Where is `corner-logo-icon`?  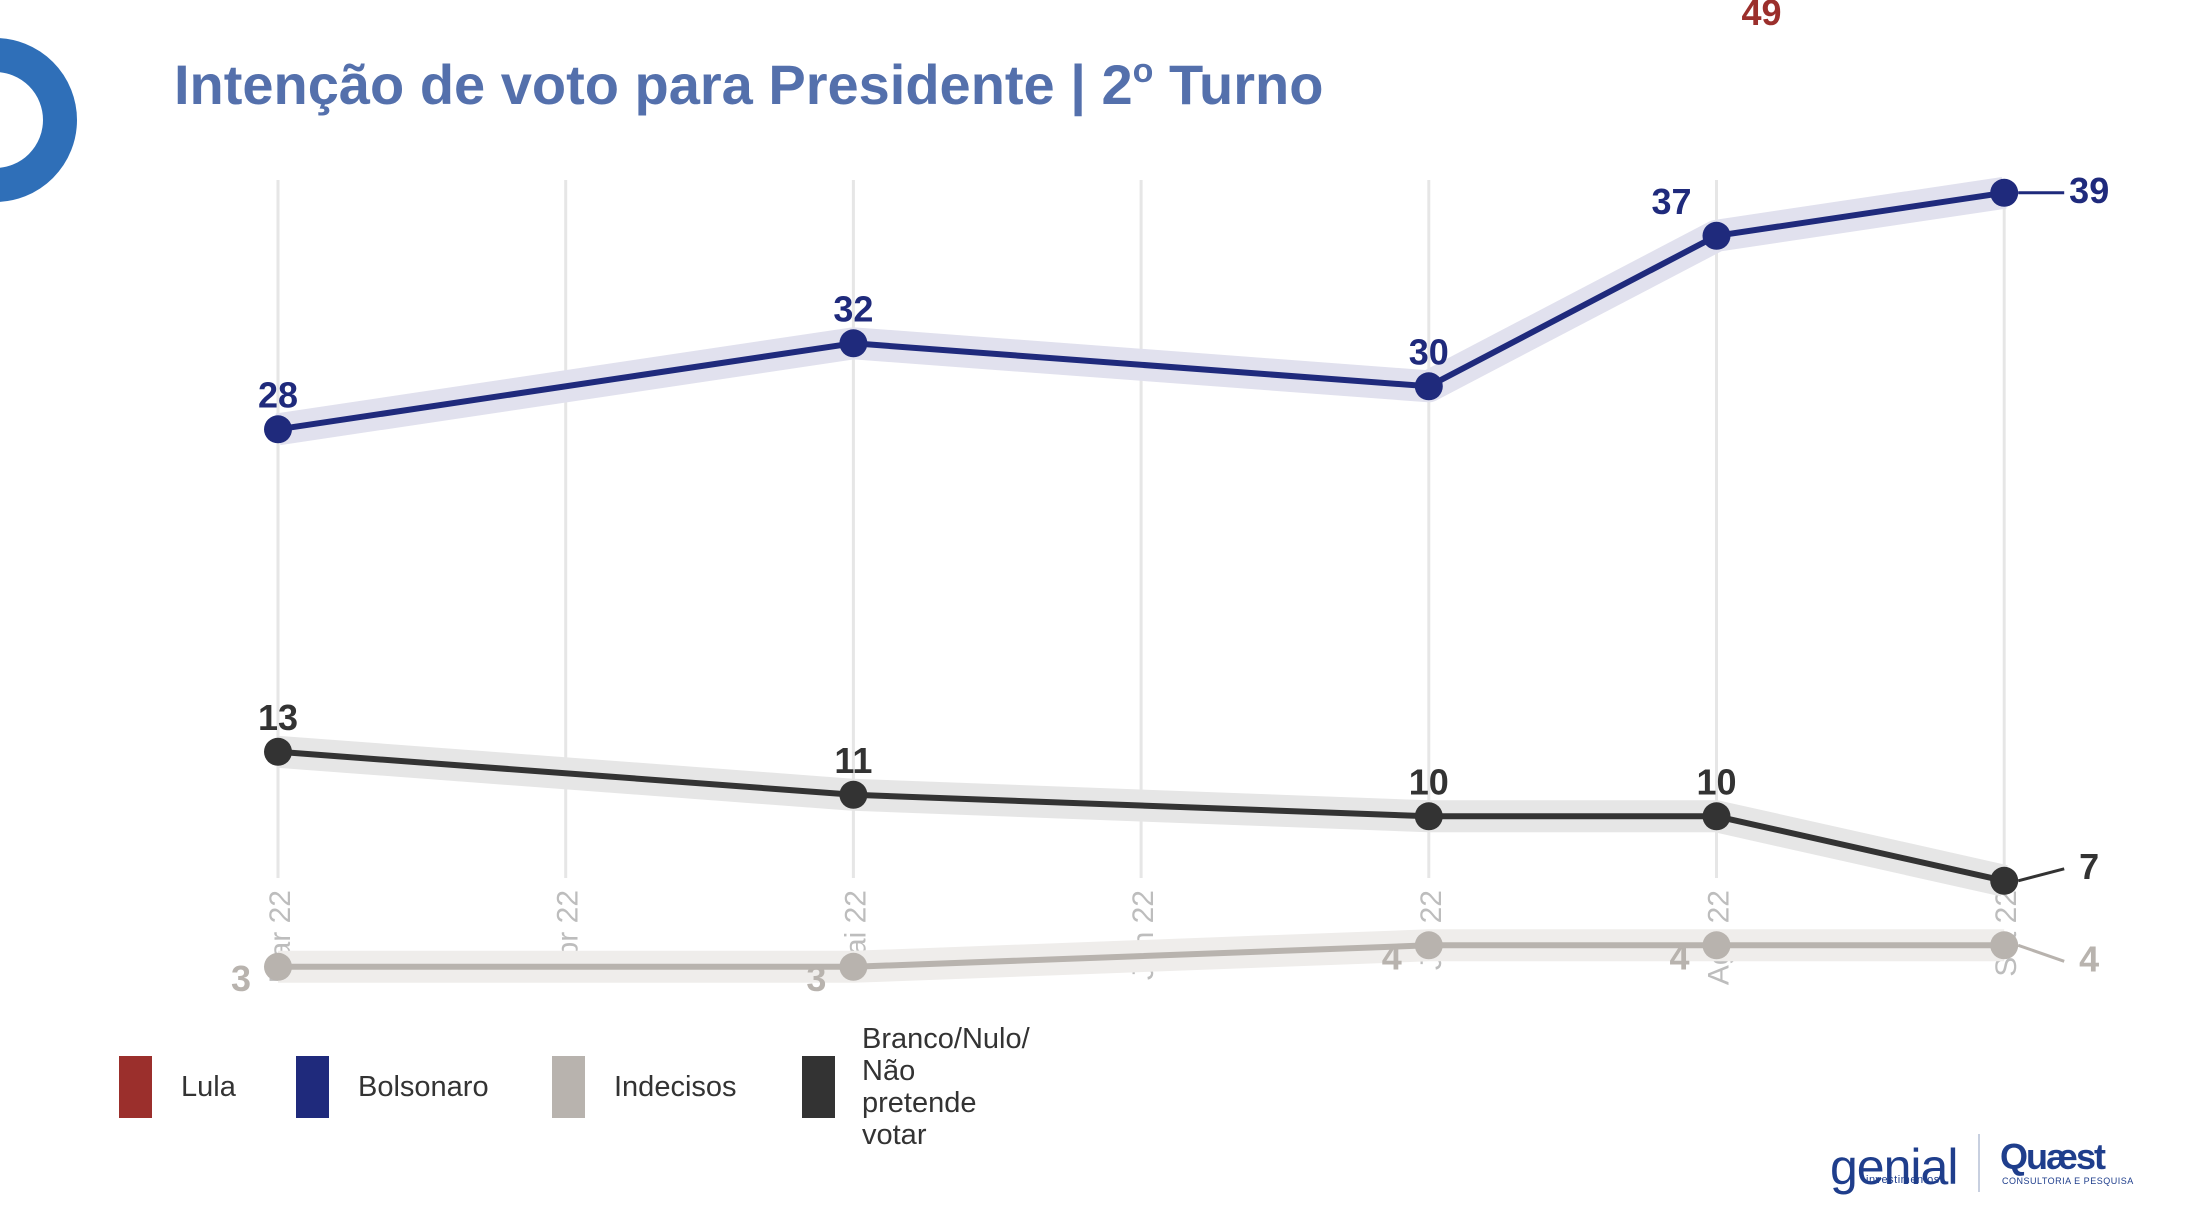 corner-logo-icon is located at coordinates (38, 120).